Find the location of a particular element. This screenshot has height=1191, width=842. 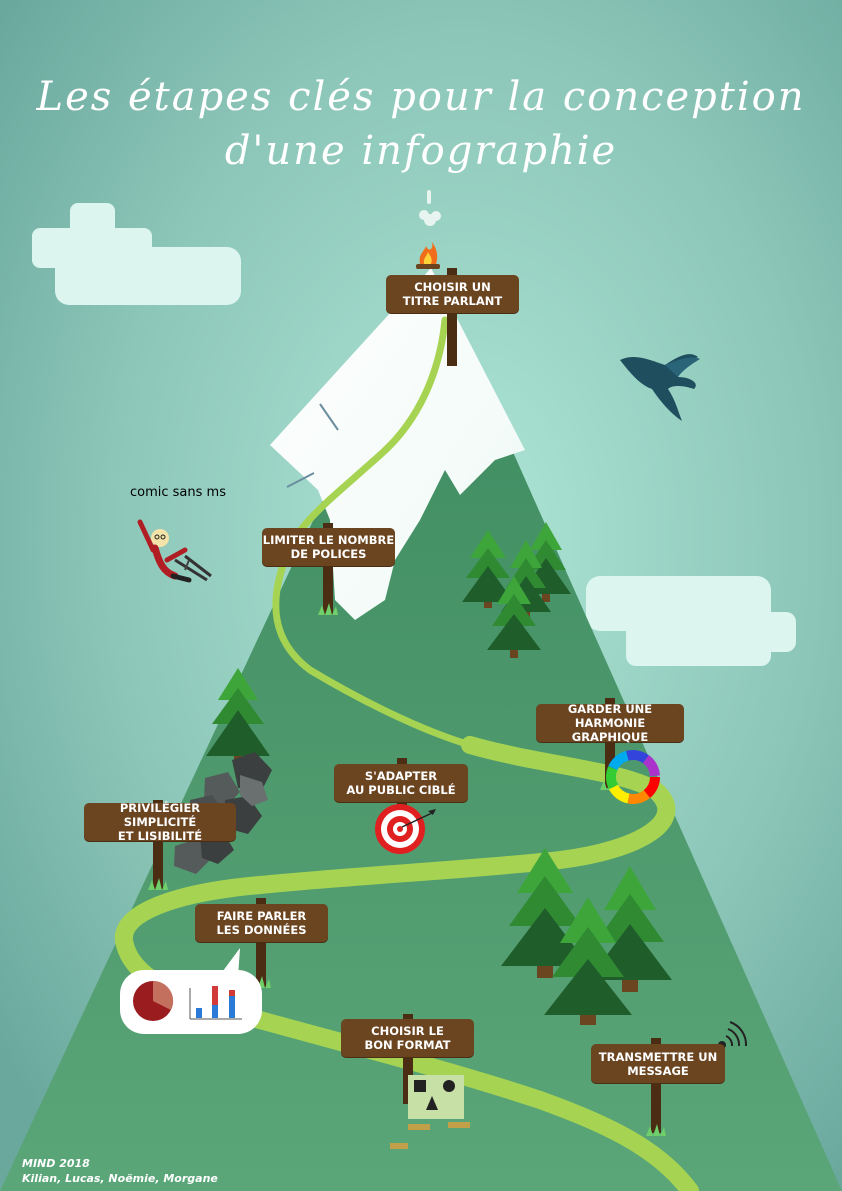

sign-line: ET LISIBILITÉ is located at coordinates (160, 836).